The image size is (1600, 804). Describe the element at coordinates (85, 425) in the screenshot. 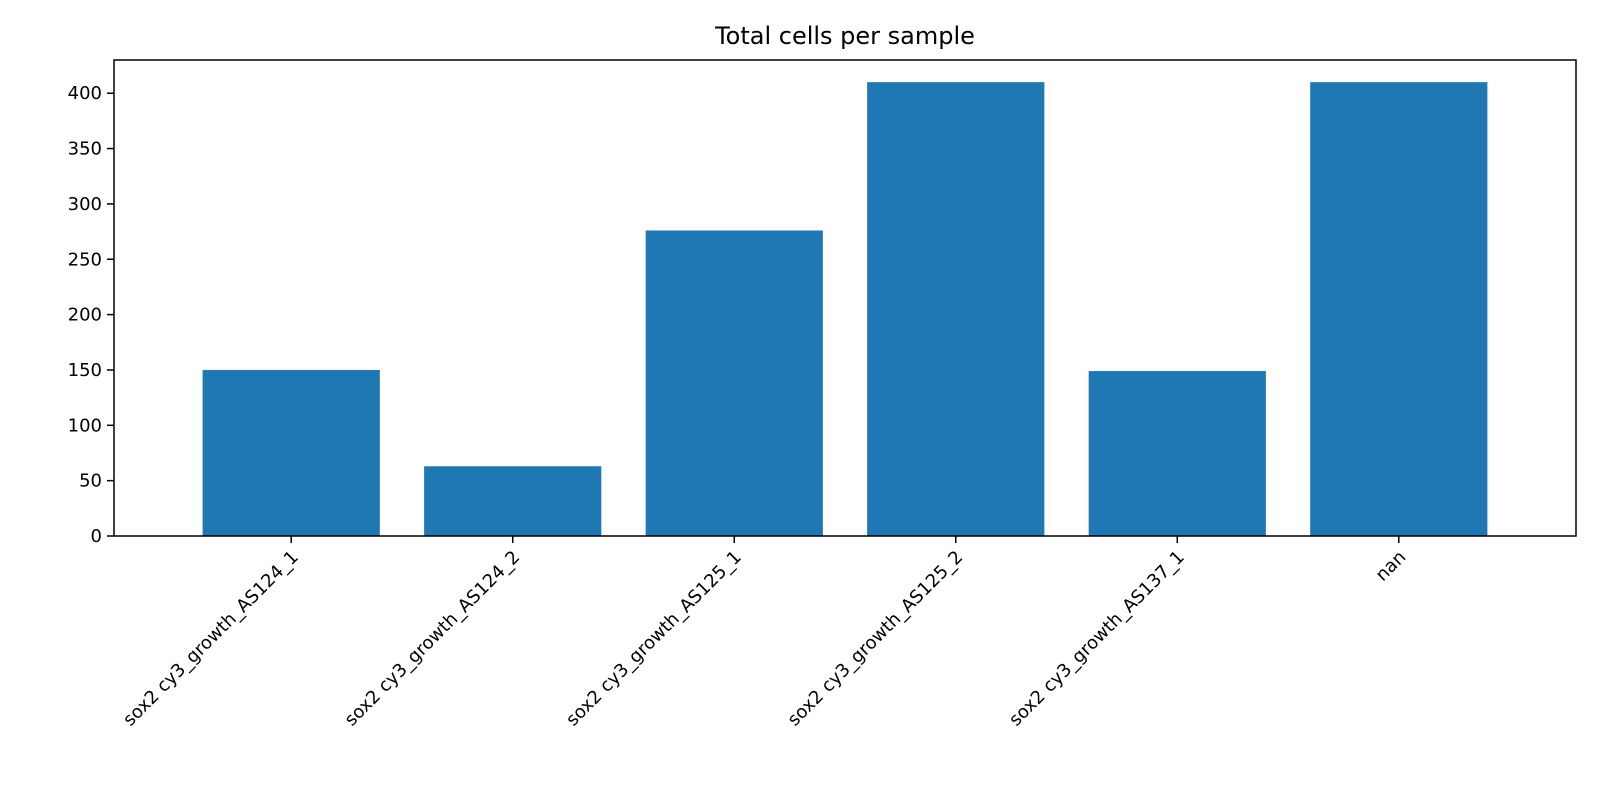

I see `y-tick-label-2: 100` at that location.